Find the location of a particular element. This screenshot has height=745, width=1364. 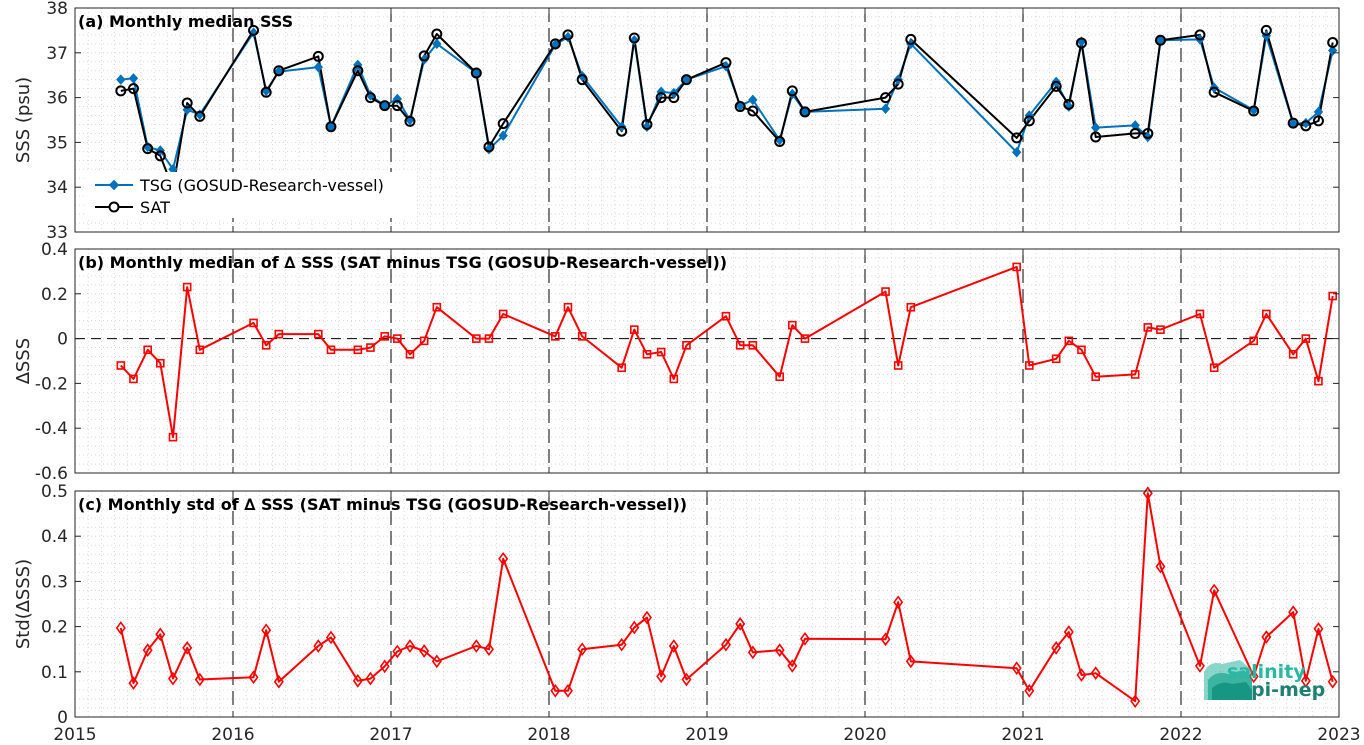

panel-title-a: (a) Monthly median SSS is located at coordinates (185, 21).